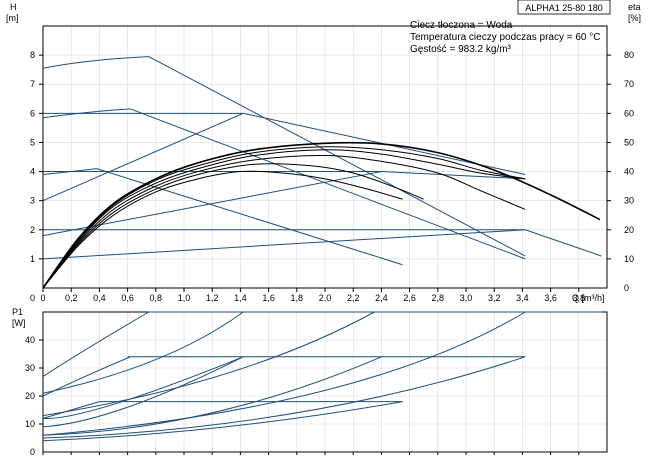 This screenshot has width=656, height=460. What do you see at coordinates (32, 84) in the screenshot?
I see `y-tick-label: 7` at bounding box center [32, 84].